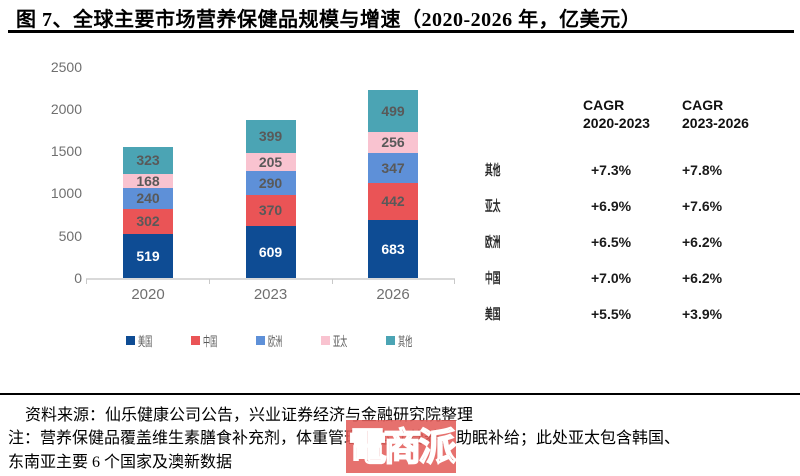 The image size is (800, 476). What do you see at coordinates (611, 206) in the screenshot?
I see `cagr-value-2020-2023: +6.9%` at bounding box center [611, 206].